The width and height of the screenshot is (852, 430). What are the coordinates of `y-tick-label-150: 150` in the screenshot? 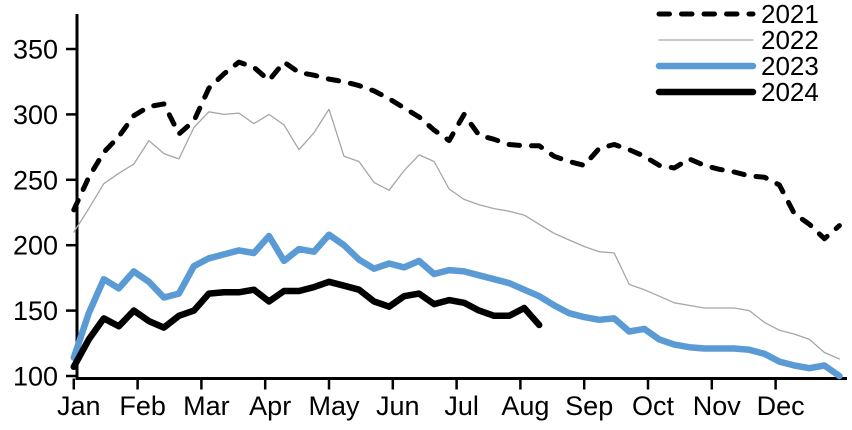 It's located at (35, 311).